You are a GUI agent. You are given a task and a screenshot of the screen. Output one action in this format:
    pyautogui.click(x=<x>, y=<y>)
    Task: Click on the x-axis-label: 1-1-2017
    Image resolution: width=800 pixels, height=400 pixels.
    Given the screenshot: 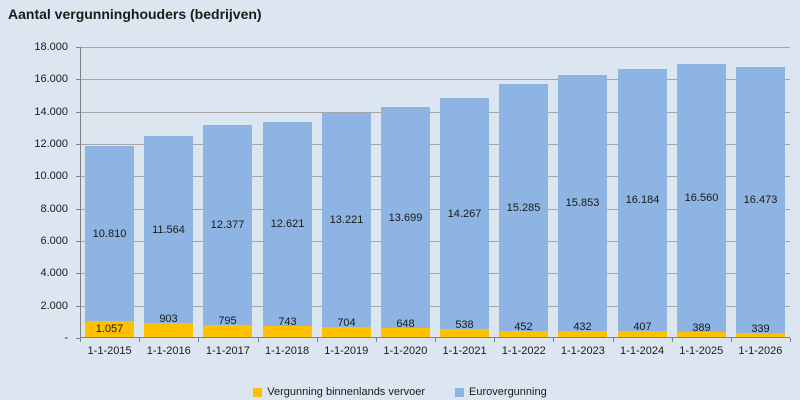 What is the action you would take?
    pyautogui.click(x=227, y=351)
    